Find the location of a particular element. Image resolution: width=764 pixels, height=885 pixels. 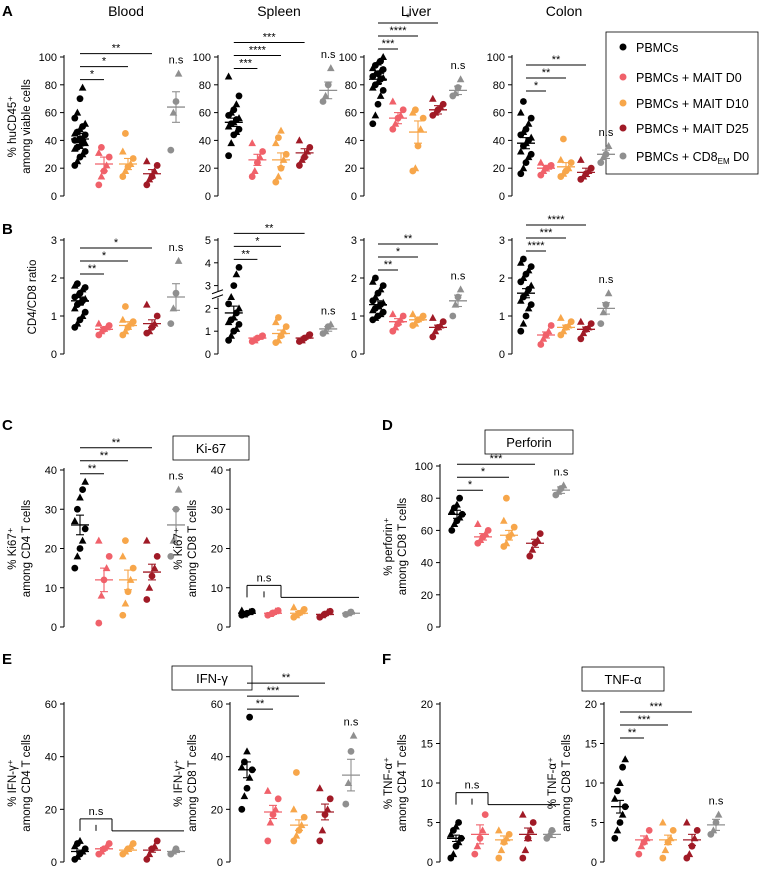

y-tick-label: 60 is located at coordinates (205, 114).